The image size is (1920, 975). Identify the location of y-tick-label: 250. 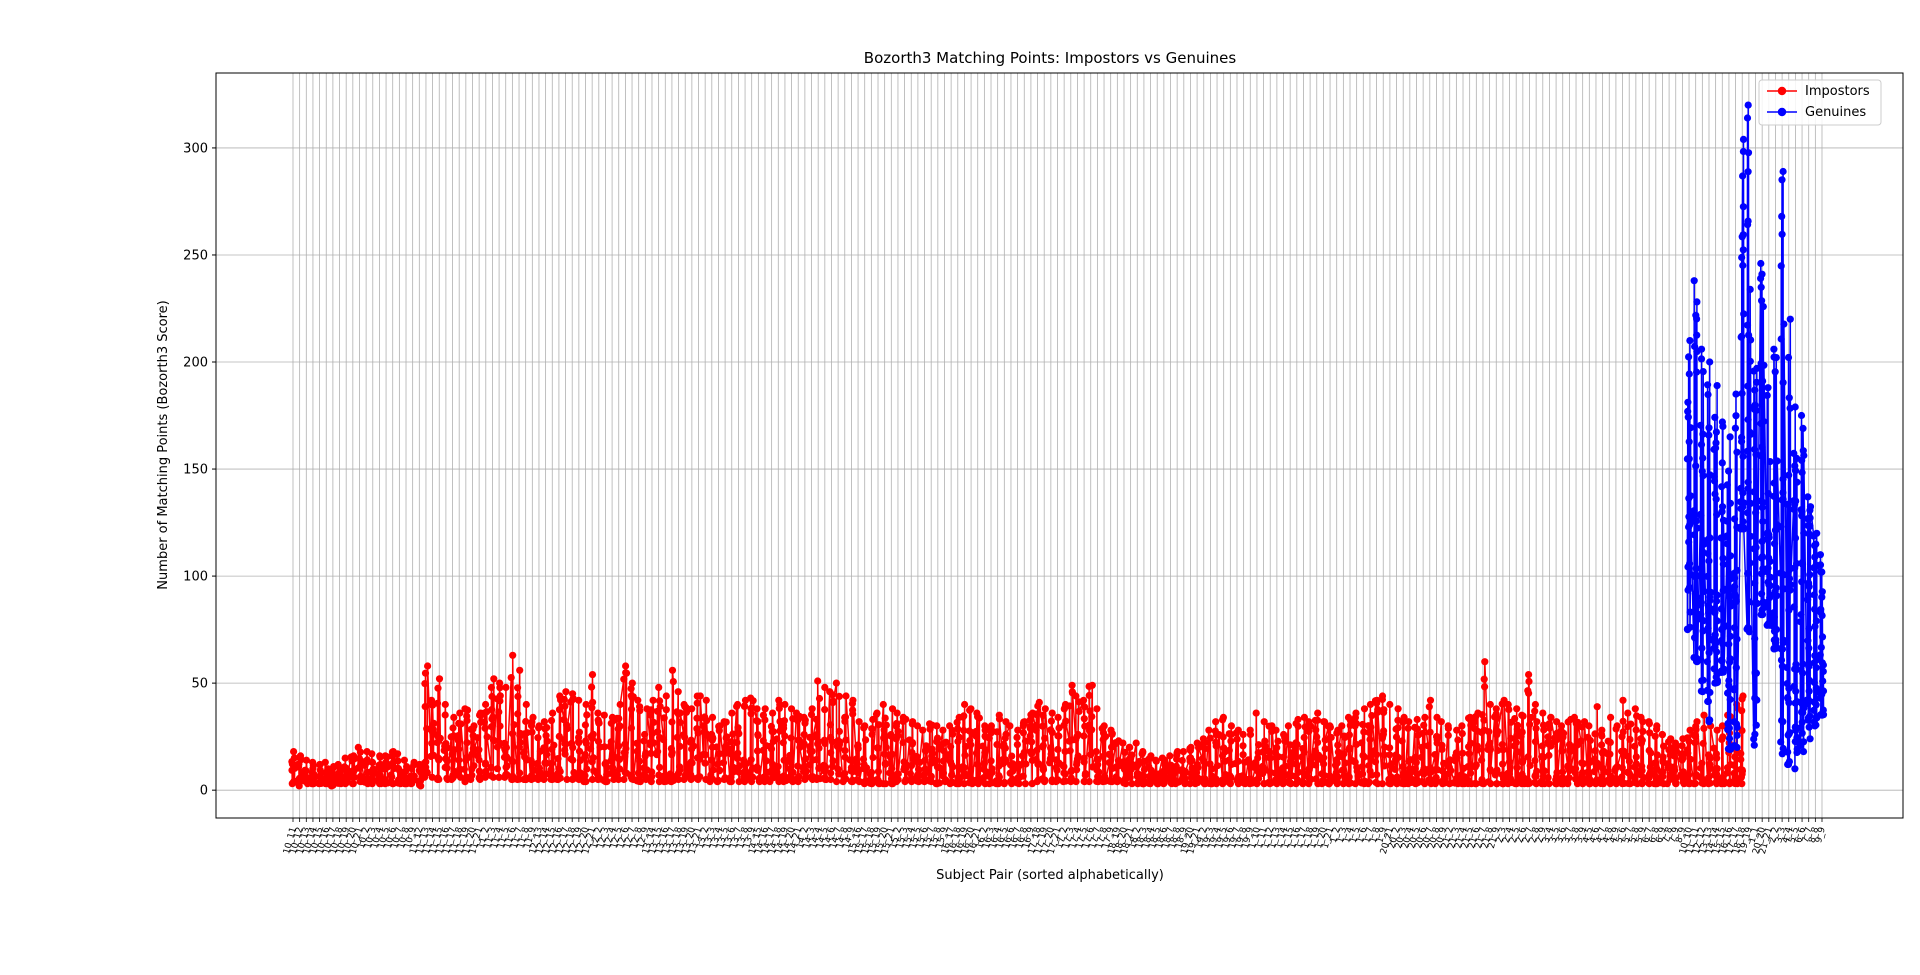
(195, 255).